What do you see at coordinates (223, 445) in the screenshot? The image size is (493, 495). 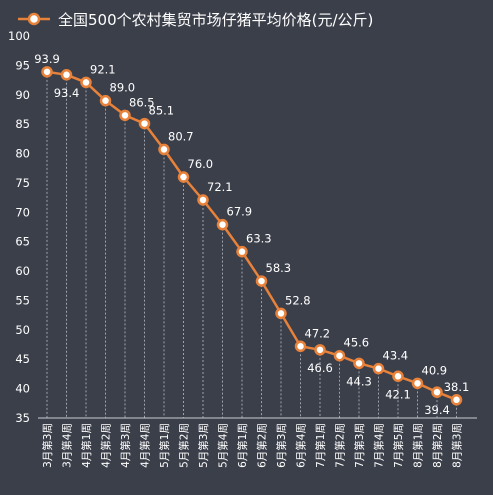 I see `x-tick-label: 5月第4周` at bounding box center [223, 445].